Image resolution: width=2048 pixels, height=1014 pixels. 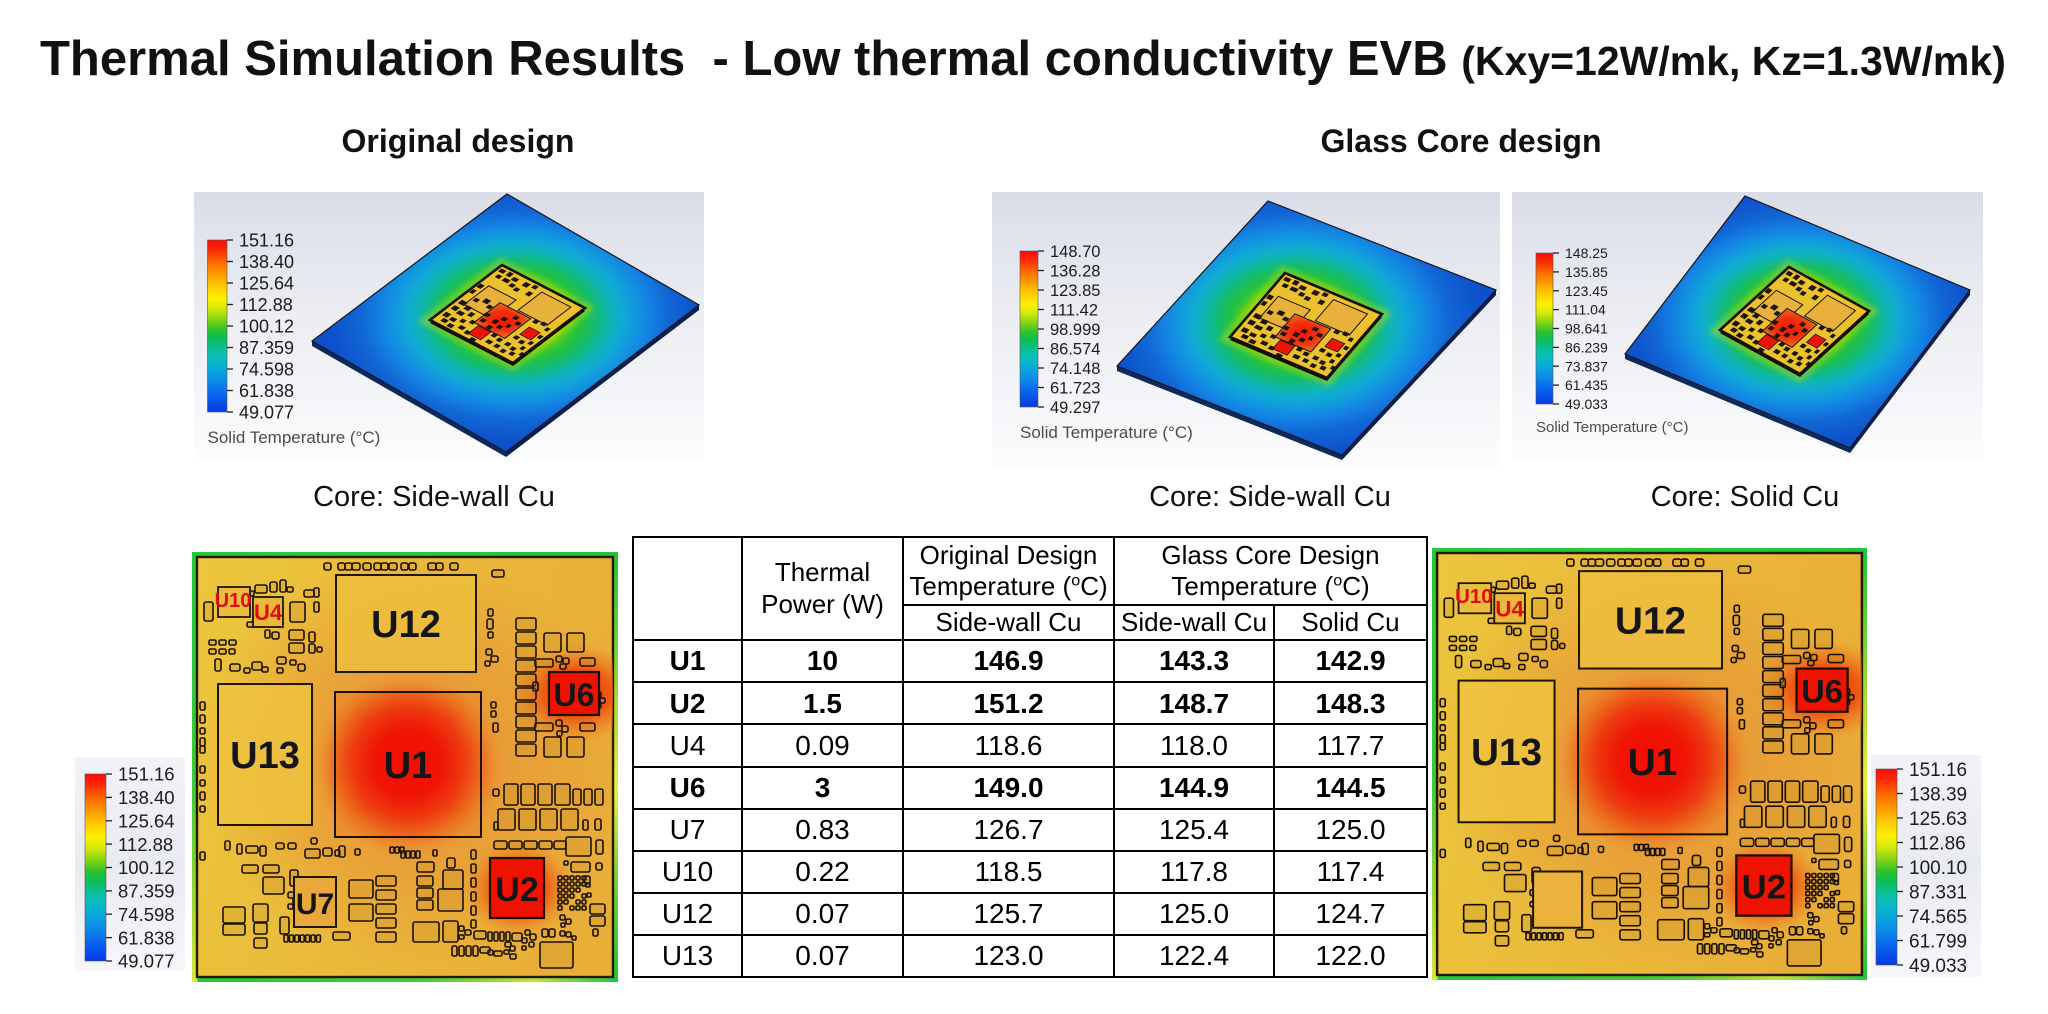 I want to click on svg-text: 136.28, so click(x=1075, y=271).